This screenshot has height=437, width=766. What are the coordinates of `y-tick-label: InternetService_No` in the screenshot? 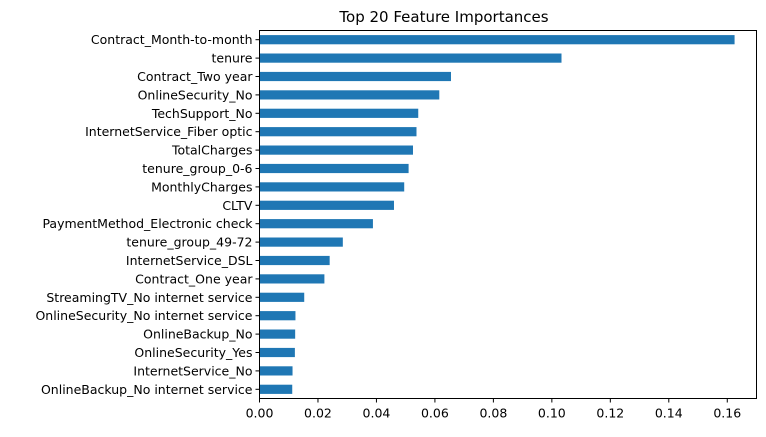 It's located at (192, 370).